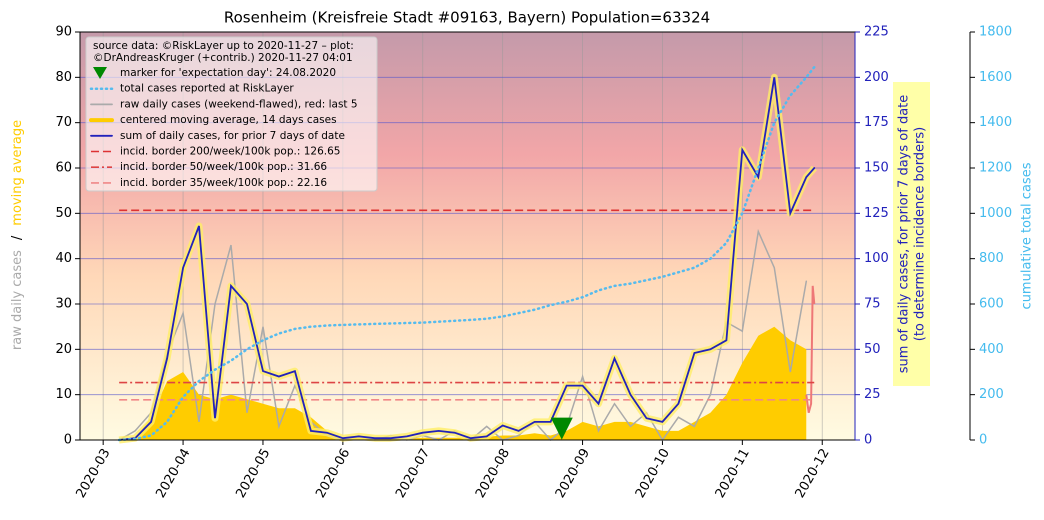 This screenshot has width=1044, height=520. What do you see at coordinates (63, 258) in the screenshot?
I see `y-tick-label: 40` at bounding box center [63, 258].